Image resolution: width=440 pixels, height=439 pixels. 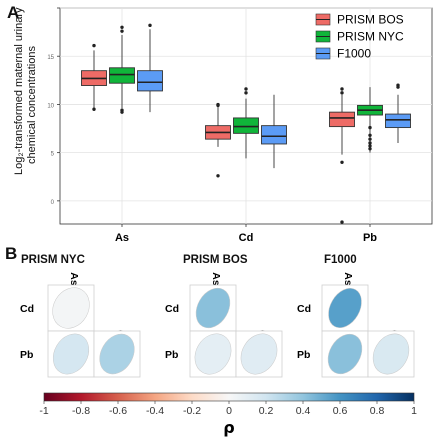 What do you see at coordinates (340, 260) in the screenshot?
I see `corr-title-f1000: F1000` at bounding box center [340, 260].